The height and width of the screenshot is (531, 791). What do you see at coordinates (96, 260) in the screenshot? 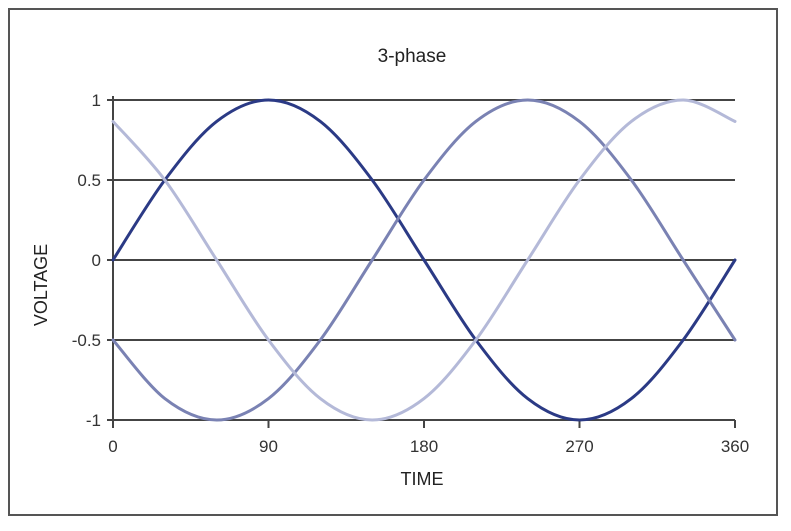
I see `y-tick-label: 0` at bounding box center [96, 260].